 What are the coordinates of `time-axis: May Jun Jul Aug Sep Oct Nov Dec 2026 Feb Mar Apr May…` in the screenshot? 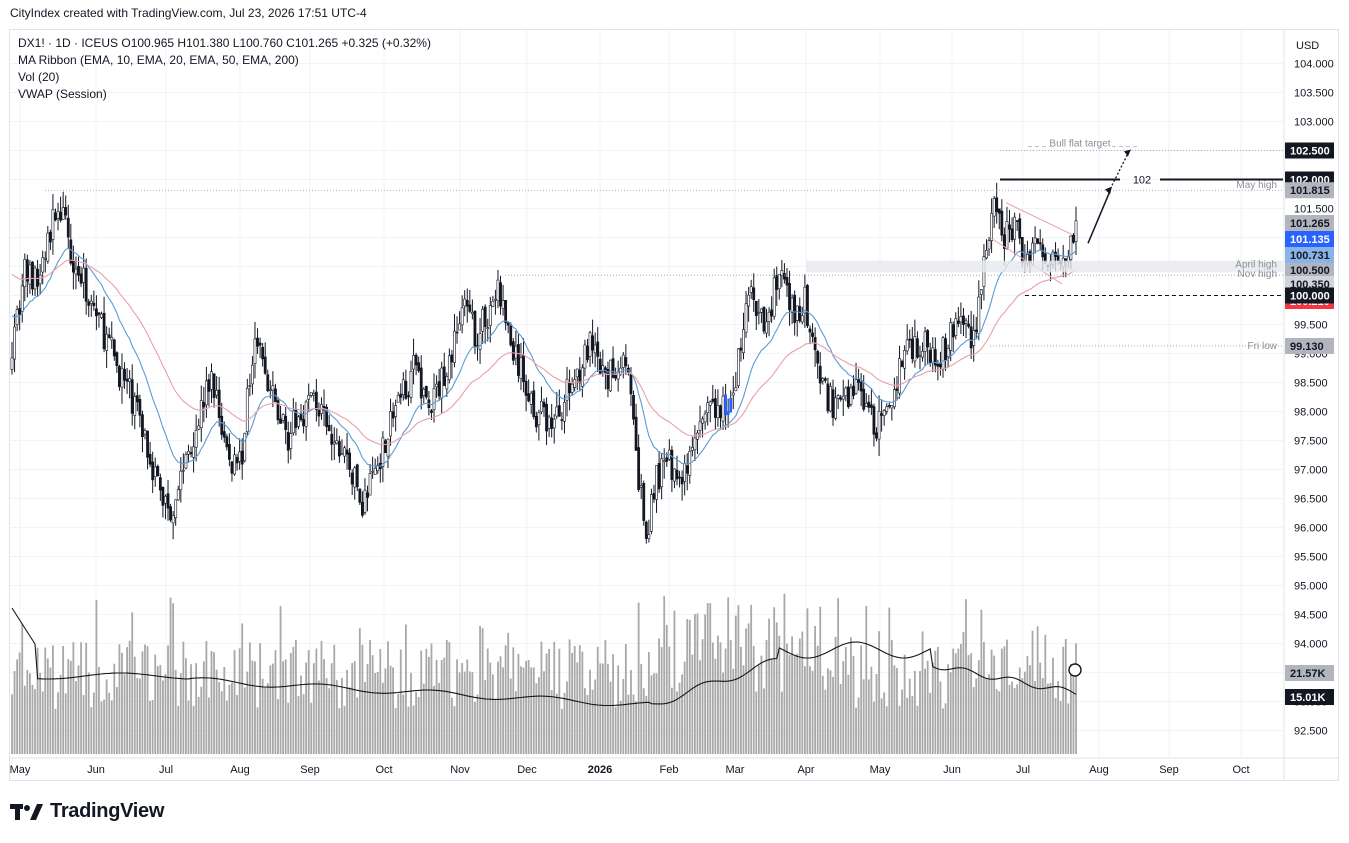 It's located at (630, 770).